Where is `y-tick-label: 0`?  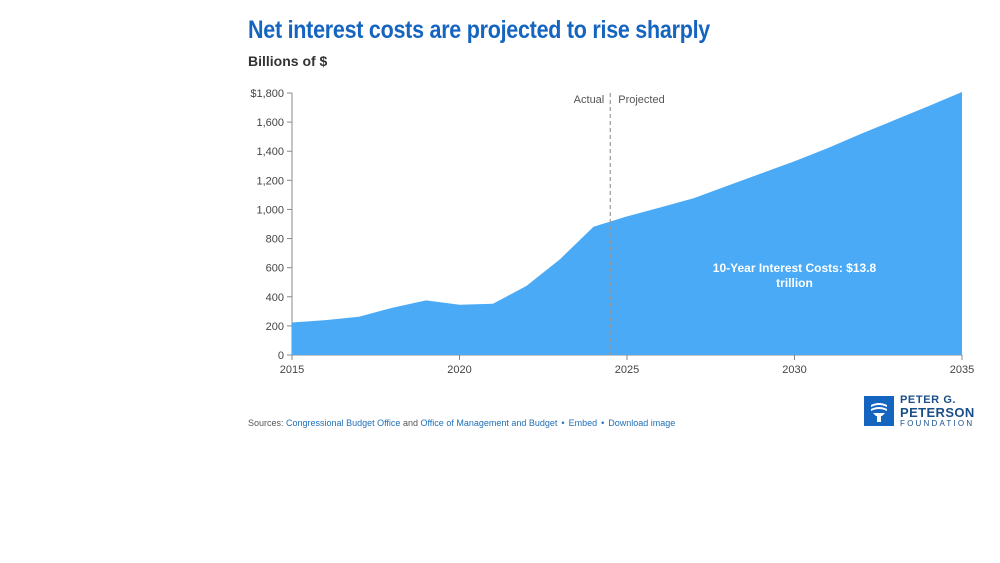 y-tick-label: 0 is located at coordinates (281, 356).